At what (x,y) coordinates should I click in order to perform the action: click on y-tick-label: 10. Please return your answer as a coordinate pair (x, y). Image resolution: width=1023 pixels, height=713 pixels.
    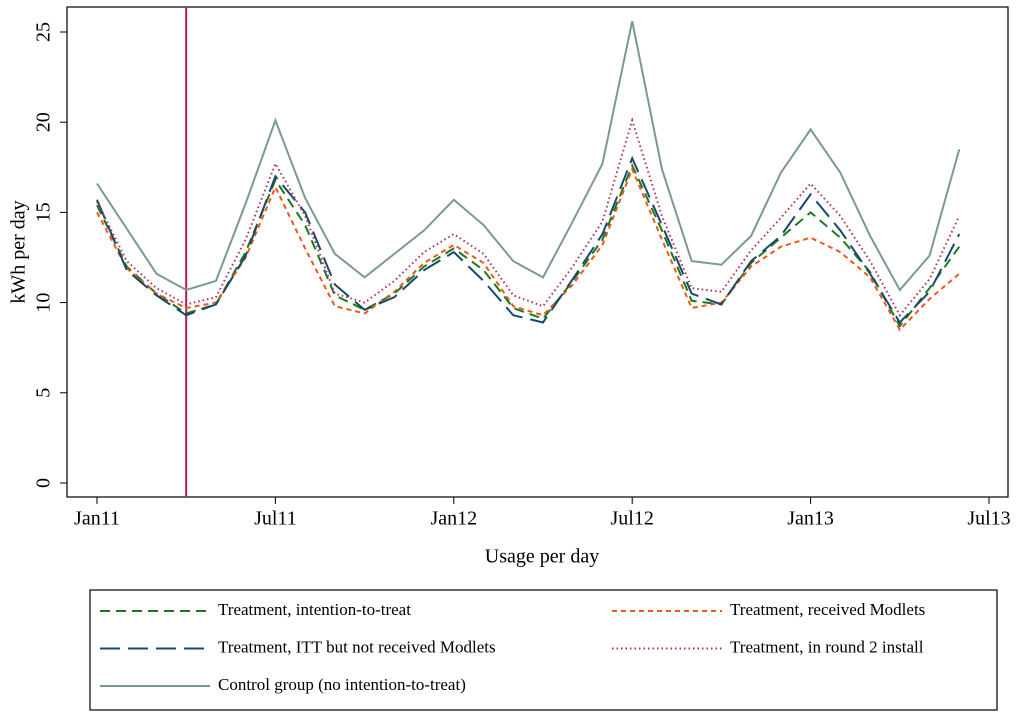
    Looking at the image, I should click on (44, 303).